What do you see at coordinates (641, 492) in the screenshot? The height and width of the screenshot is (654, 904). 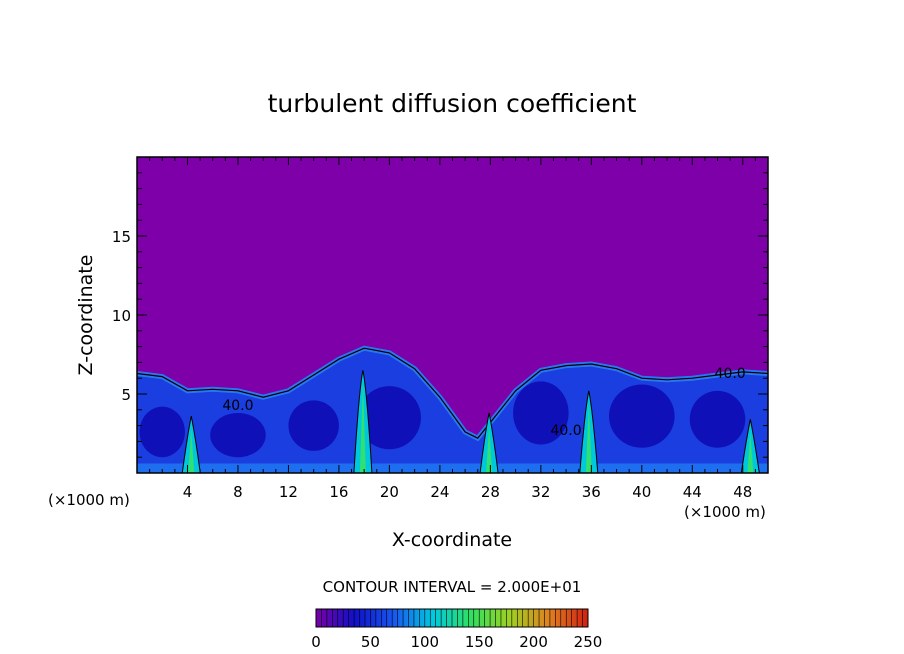 I see `x-tick-label: 40` at bounding box center [641, 492].